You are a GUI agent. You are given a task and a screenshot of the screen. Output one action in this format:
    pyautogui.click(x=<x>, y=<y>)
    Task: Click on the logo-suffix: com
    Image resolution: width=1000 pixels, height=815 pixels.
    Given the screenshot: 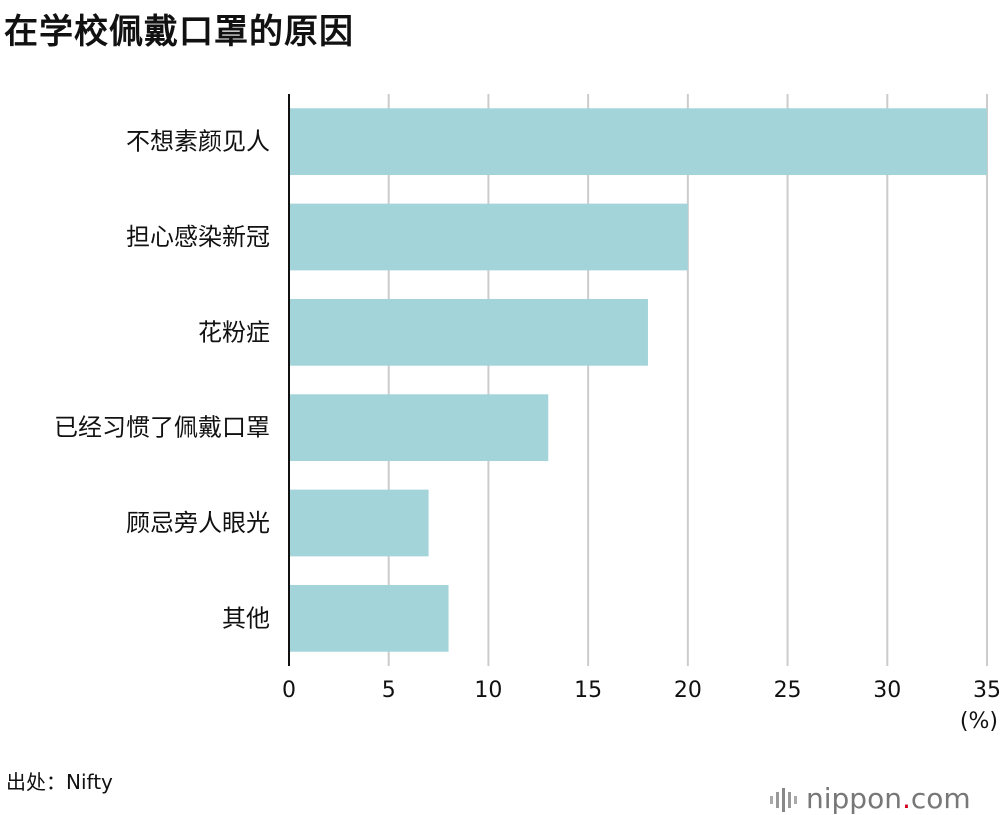 What is the action you would take?
    pyautogui.click(x=940, y=798)
    